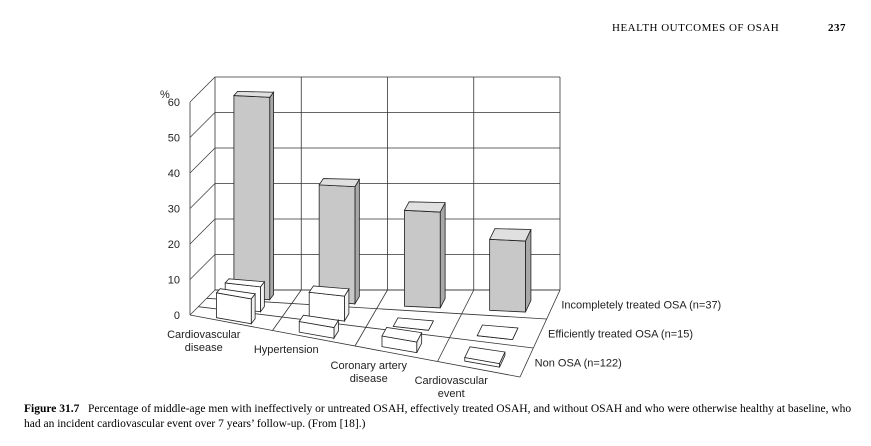 Image resolution: width=871 pixels, height=446 pixels. I want to click on y-tick-label: 50, so click(174, 139).